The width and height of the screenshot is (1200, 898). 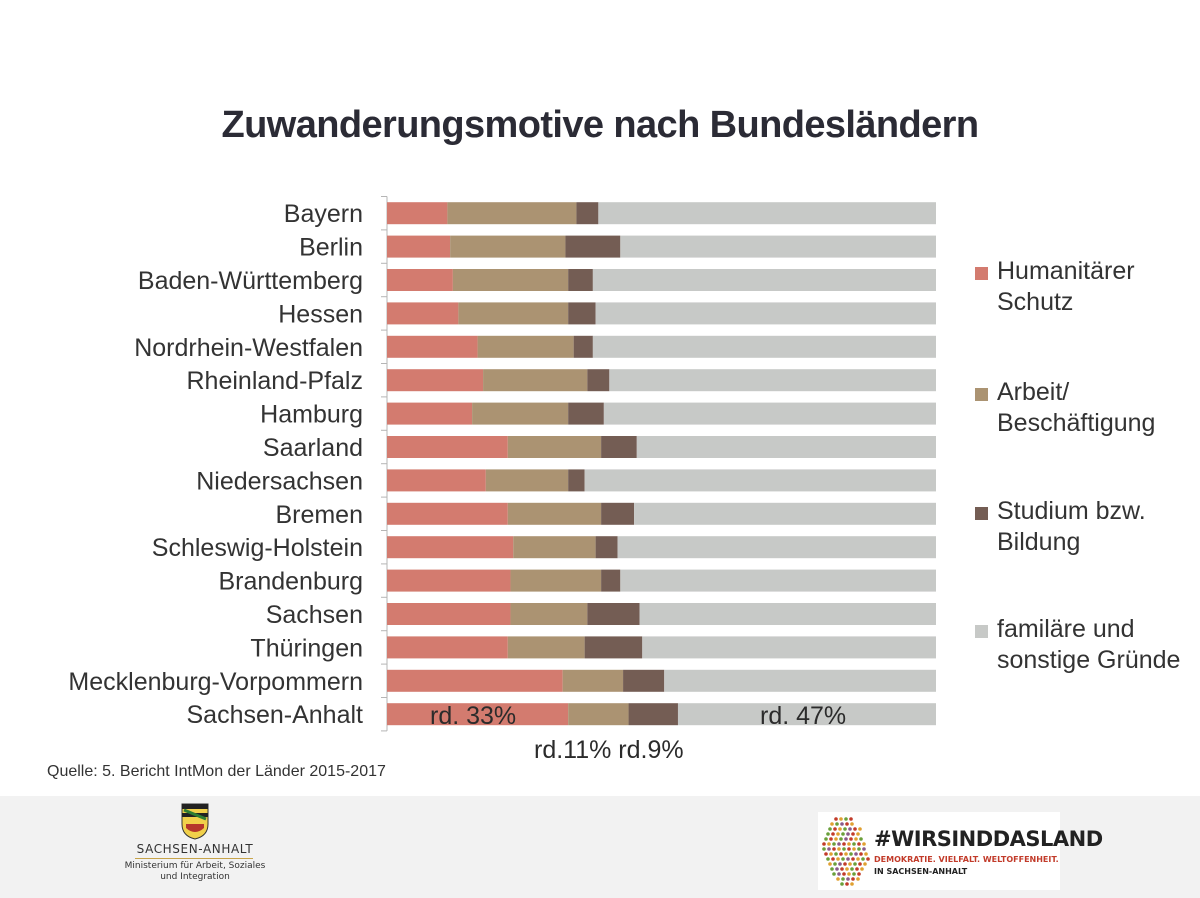 What do you see at coordinates (1071, 526) in the screenshot?
I see `legend-label: Studium bzw. Bildung` at bounding box center [1071, 526].